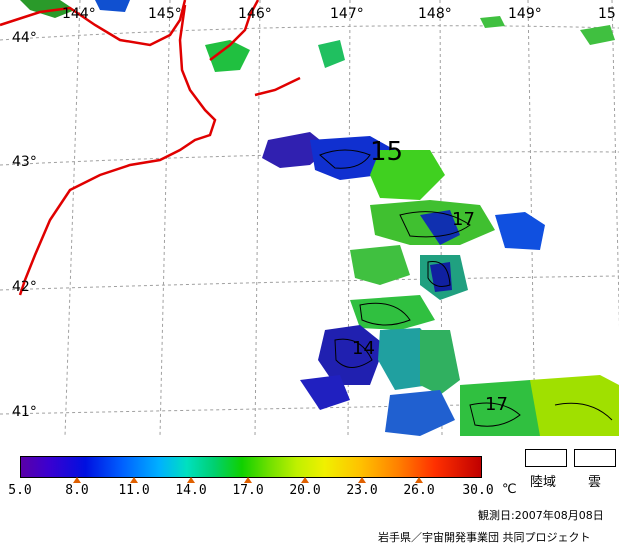 This screenshot has width=619, height=546. I want to click on scale-tick: 8.0, so click(77, 490).